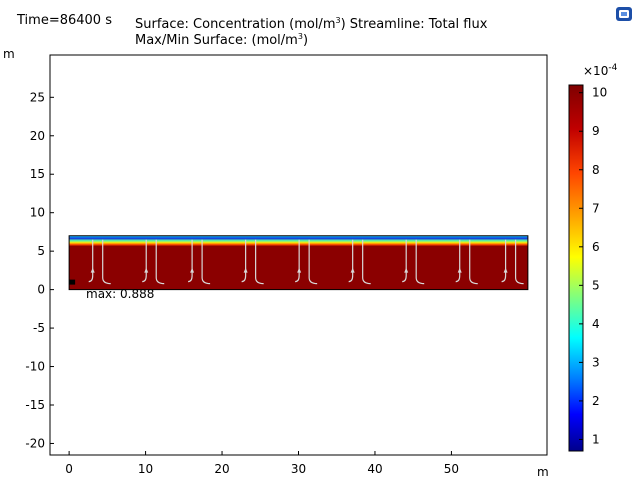 This screenshot has width=640, height=480. I want to click on colorbar-exponent-power: -4, so click(612, 68).